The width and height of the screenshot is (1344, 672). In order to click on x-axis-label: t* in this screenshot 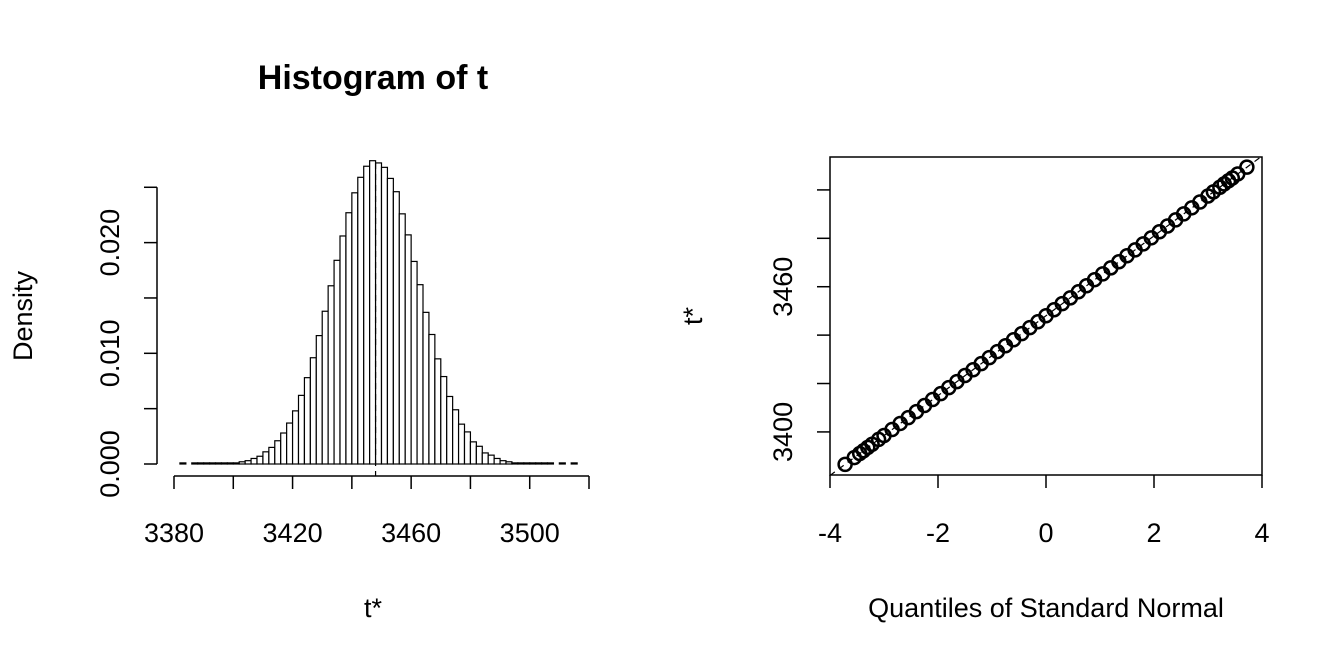, I will do `click(373, 608)`.